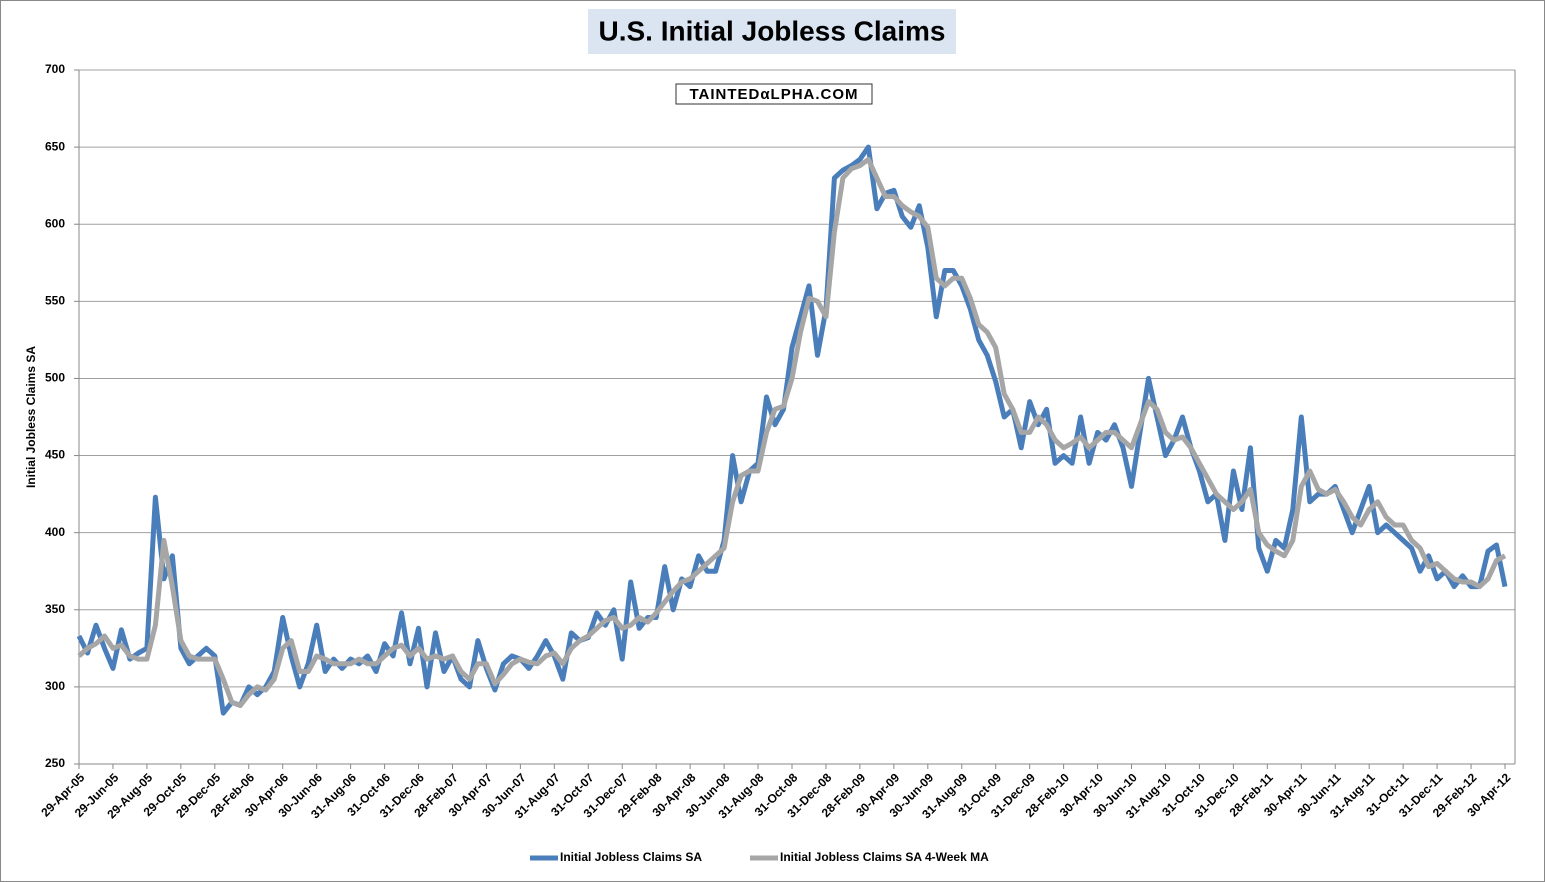 The height and width of the screenshot is (882, 1545). What do you see at coordinates (31, 417) in the screenshot?
I see `y-axis-label: Initial Jobless Claims SA` at bounding box center [31, 417].